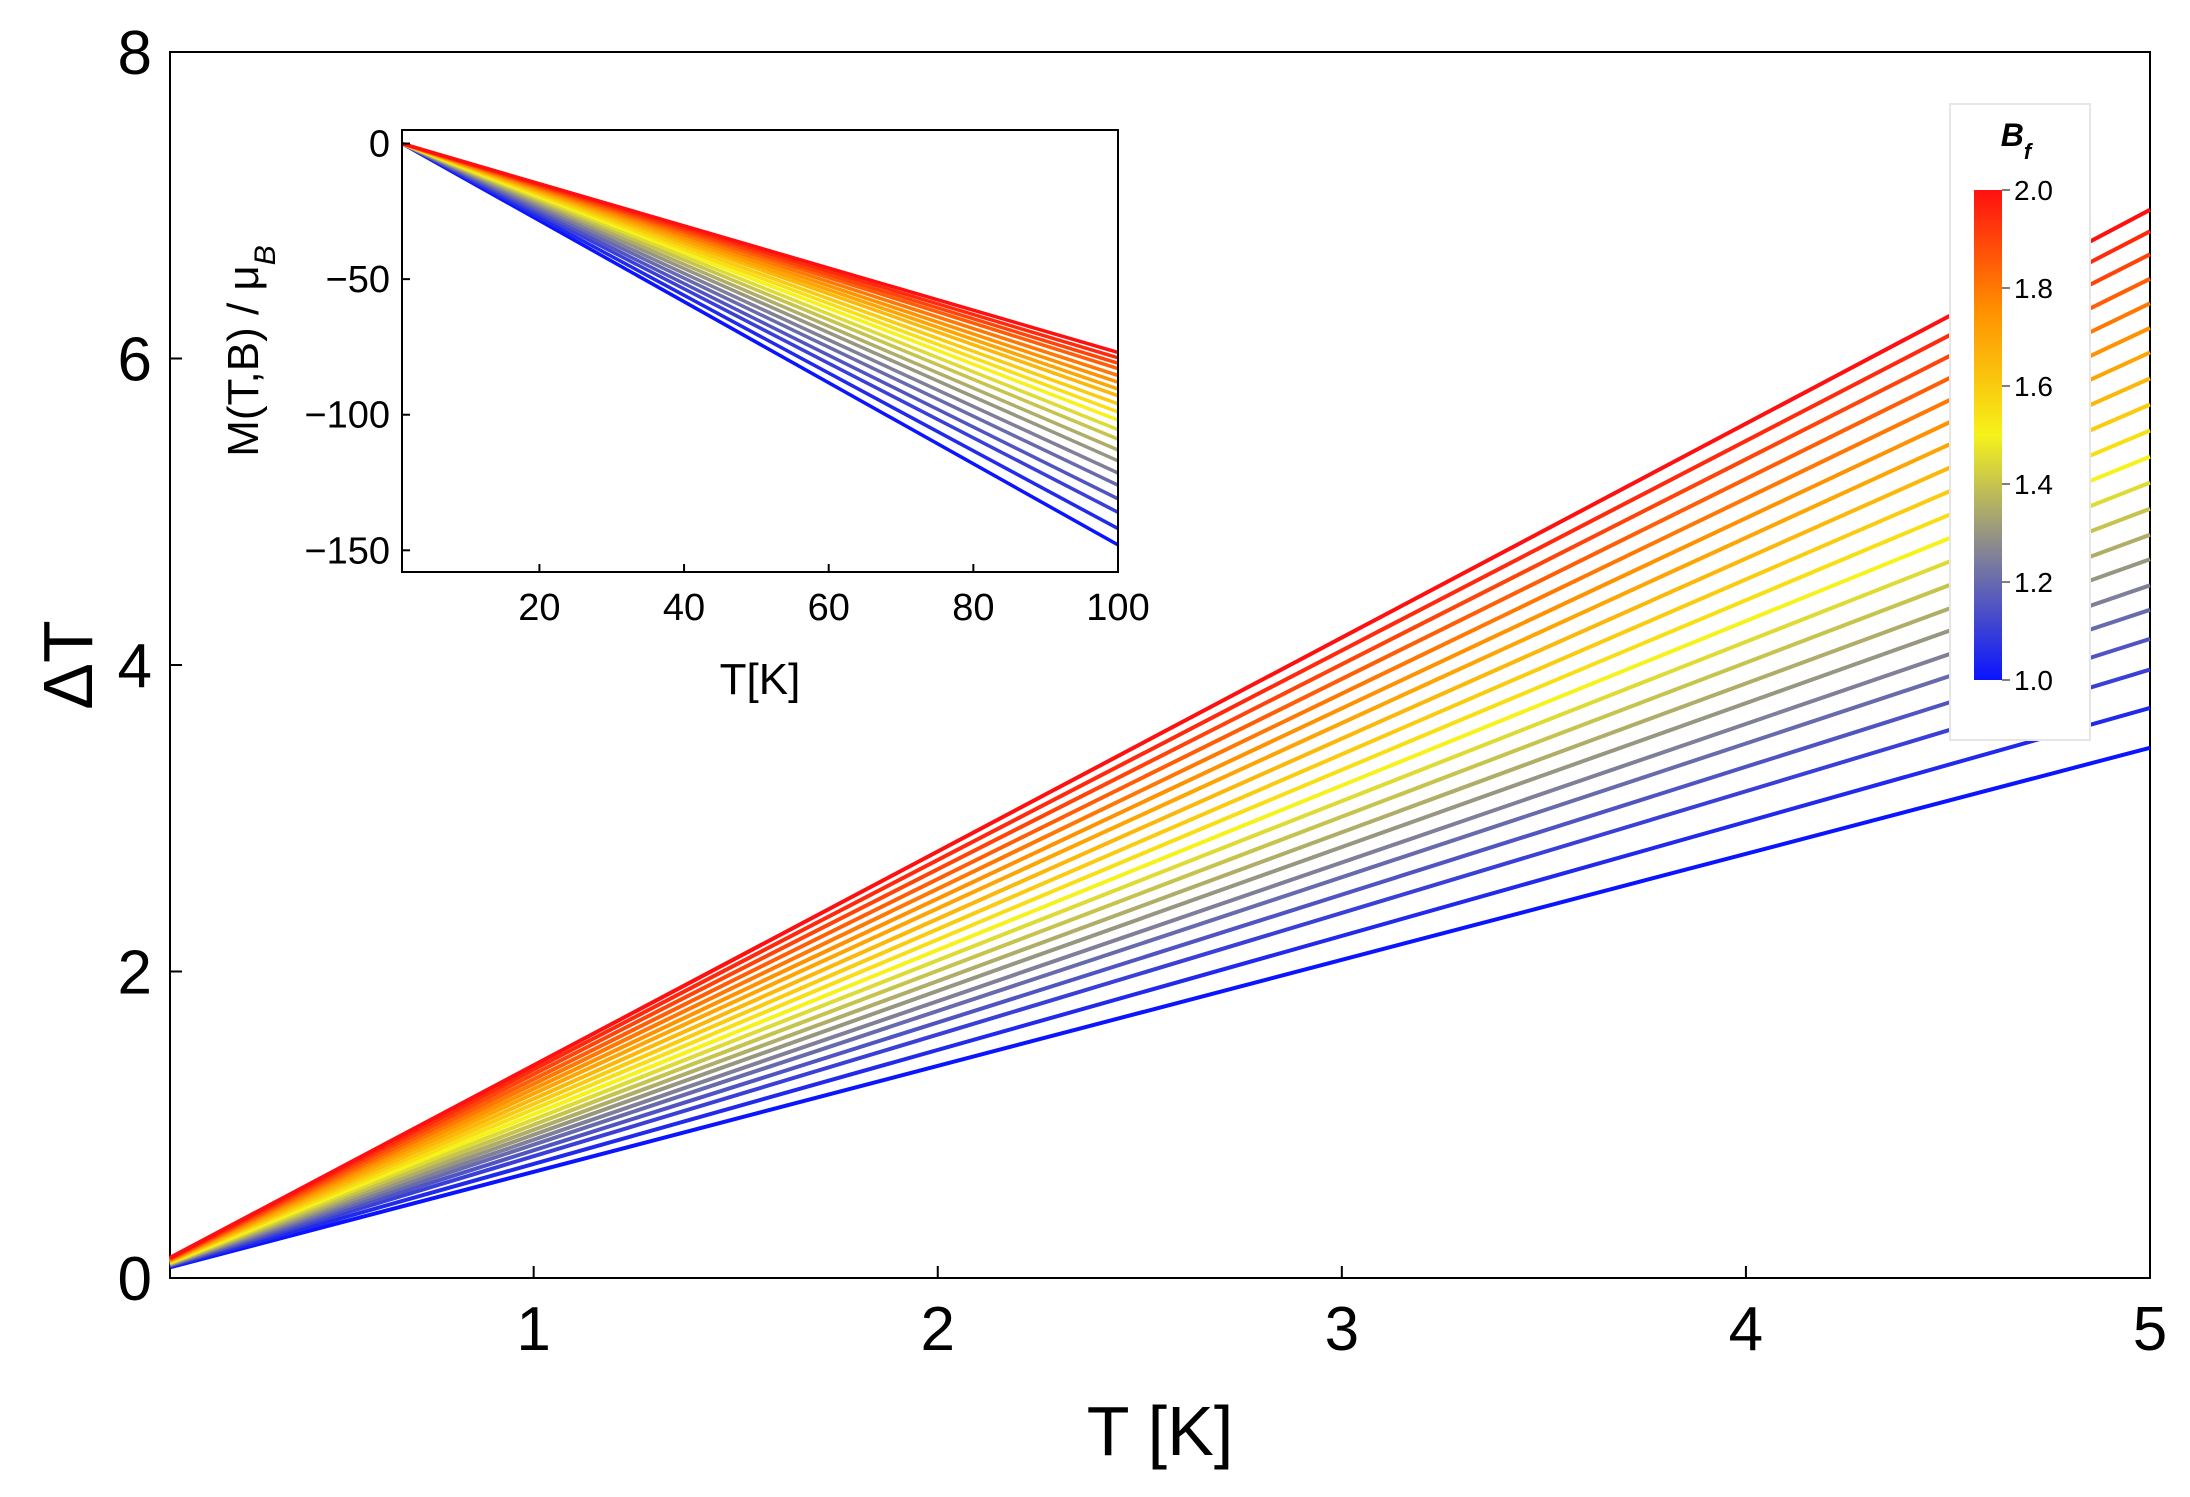  I want to click on main-x-tick-label: 1, so click(533, 1329).